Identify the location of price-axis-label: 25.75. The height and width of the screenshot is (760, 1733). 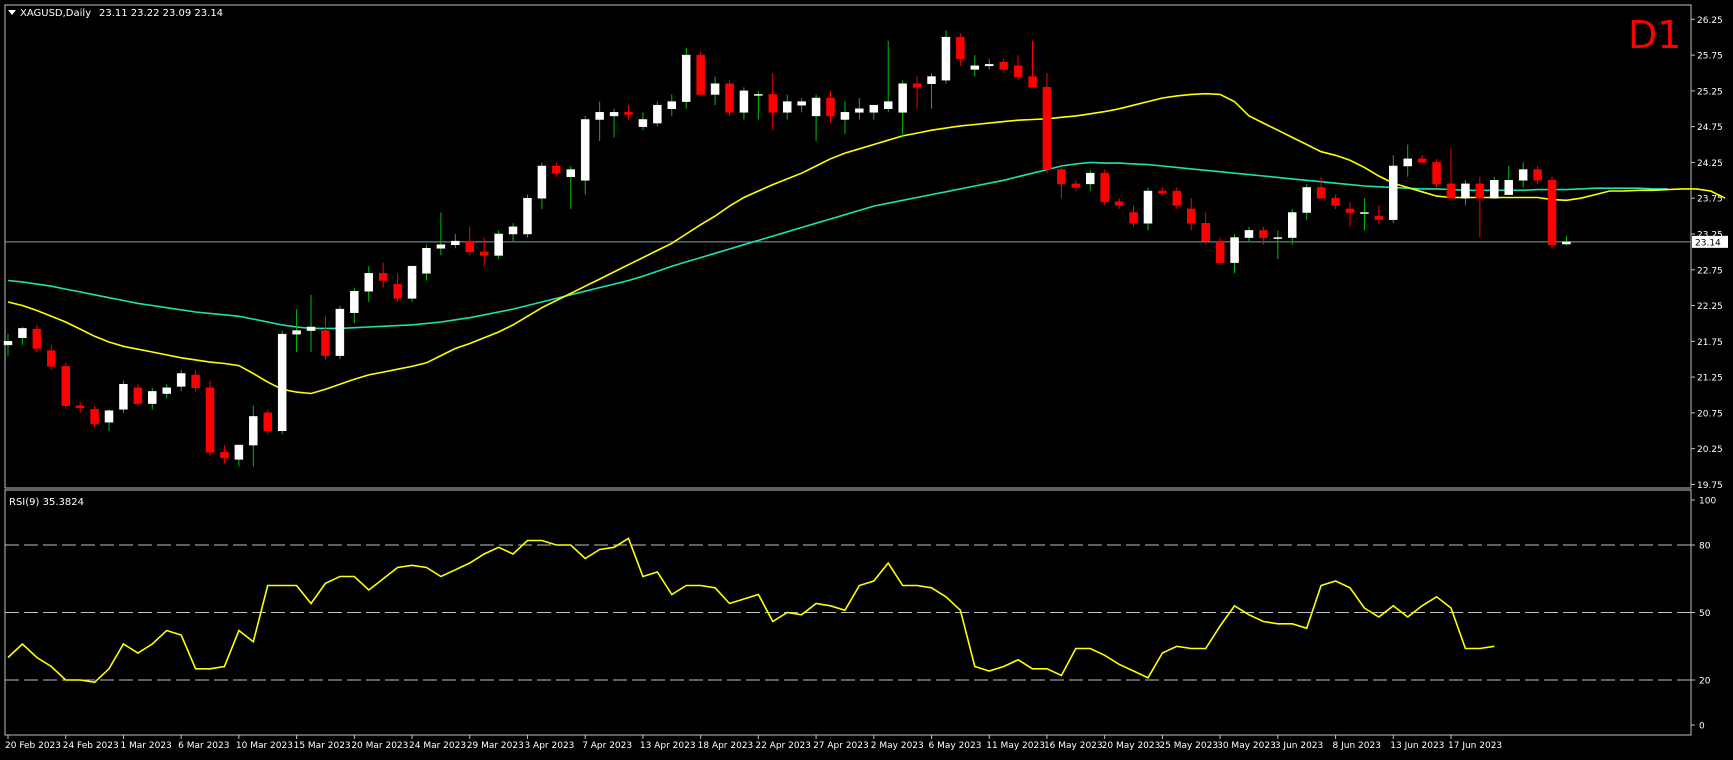
(1710, 57).